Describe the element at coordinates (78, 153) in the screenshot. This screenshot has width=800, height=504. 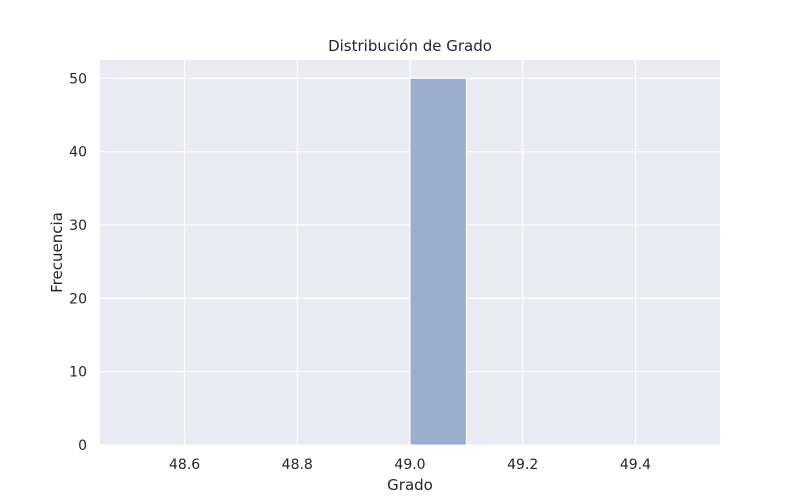
I see `y-tick-label: 40` at that location.